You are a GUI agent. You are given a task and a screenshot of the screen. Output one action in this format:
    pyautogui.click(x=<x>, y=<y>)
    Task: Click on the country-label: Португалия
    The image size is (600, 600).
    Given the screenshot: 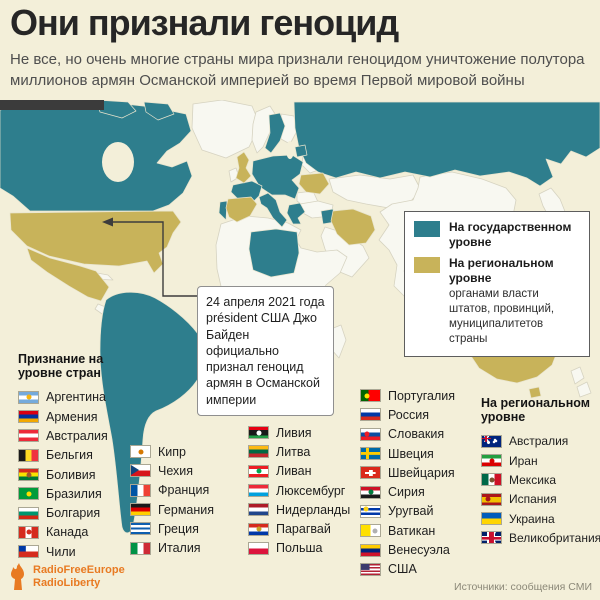 What is the action you would take?
    pyautogui.click(x=422, y=395)
    